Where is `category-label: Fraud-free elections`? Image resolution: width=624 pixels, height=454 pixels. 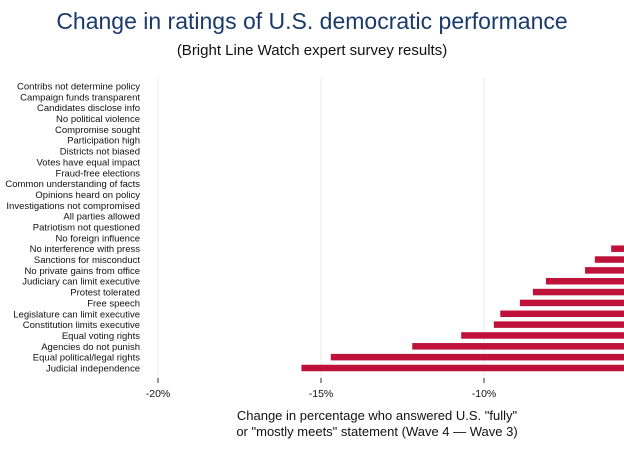
category-label: Fraud-free elections is located at coordinates (98, 173).